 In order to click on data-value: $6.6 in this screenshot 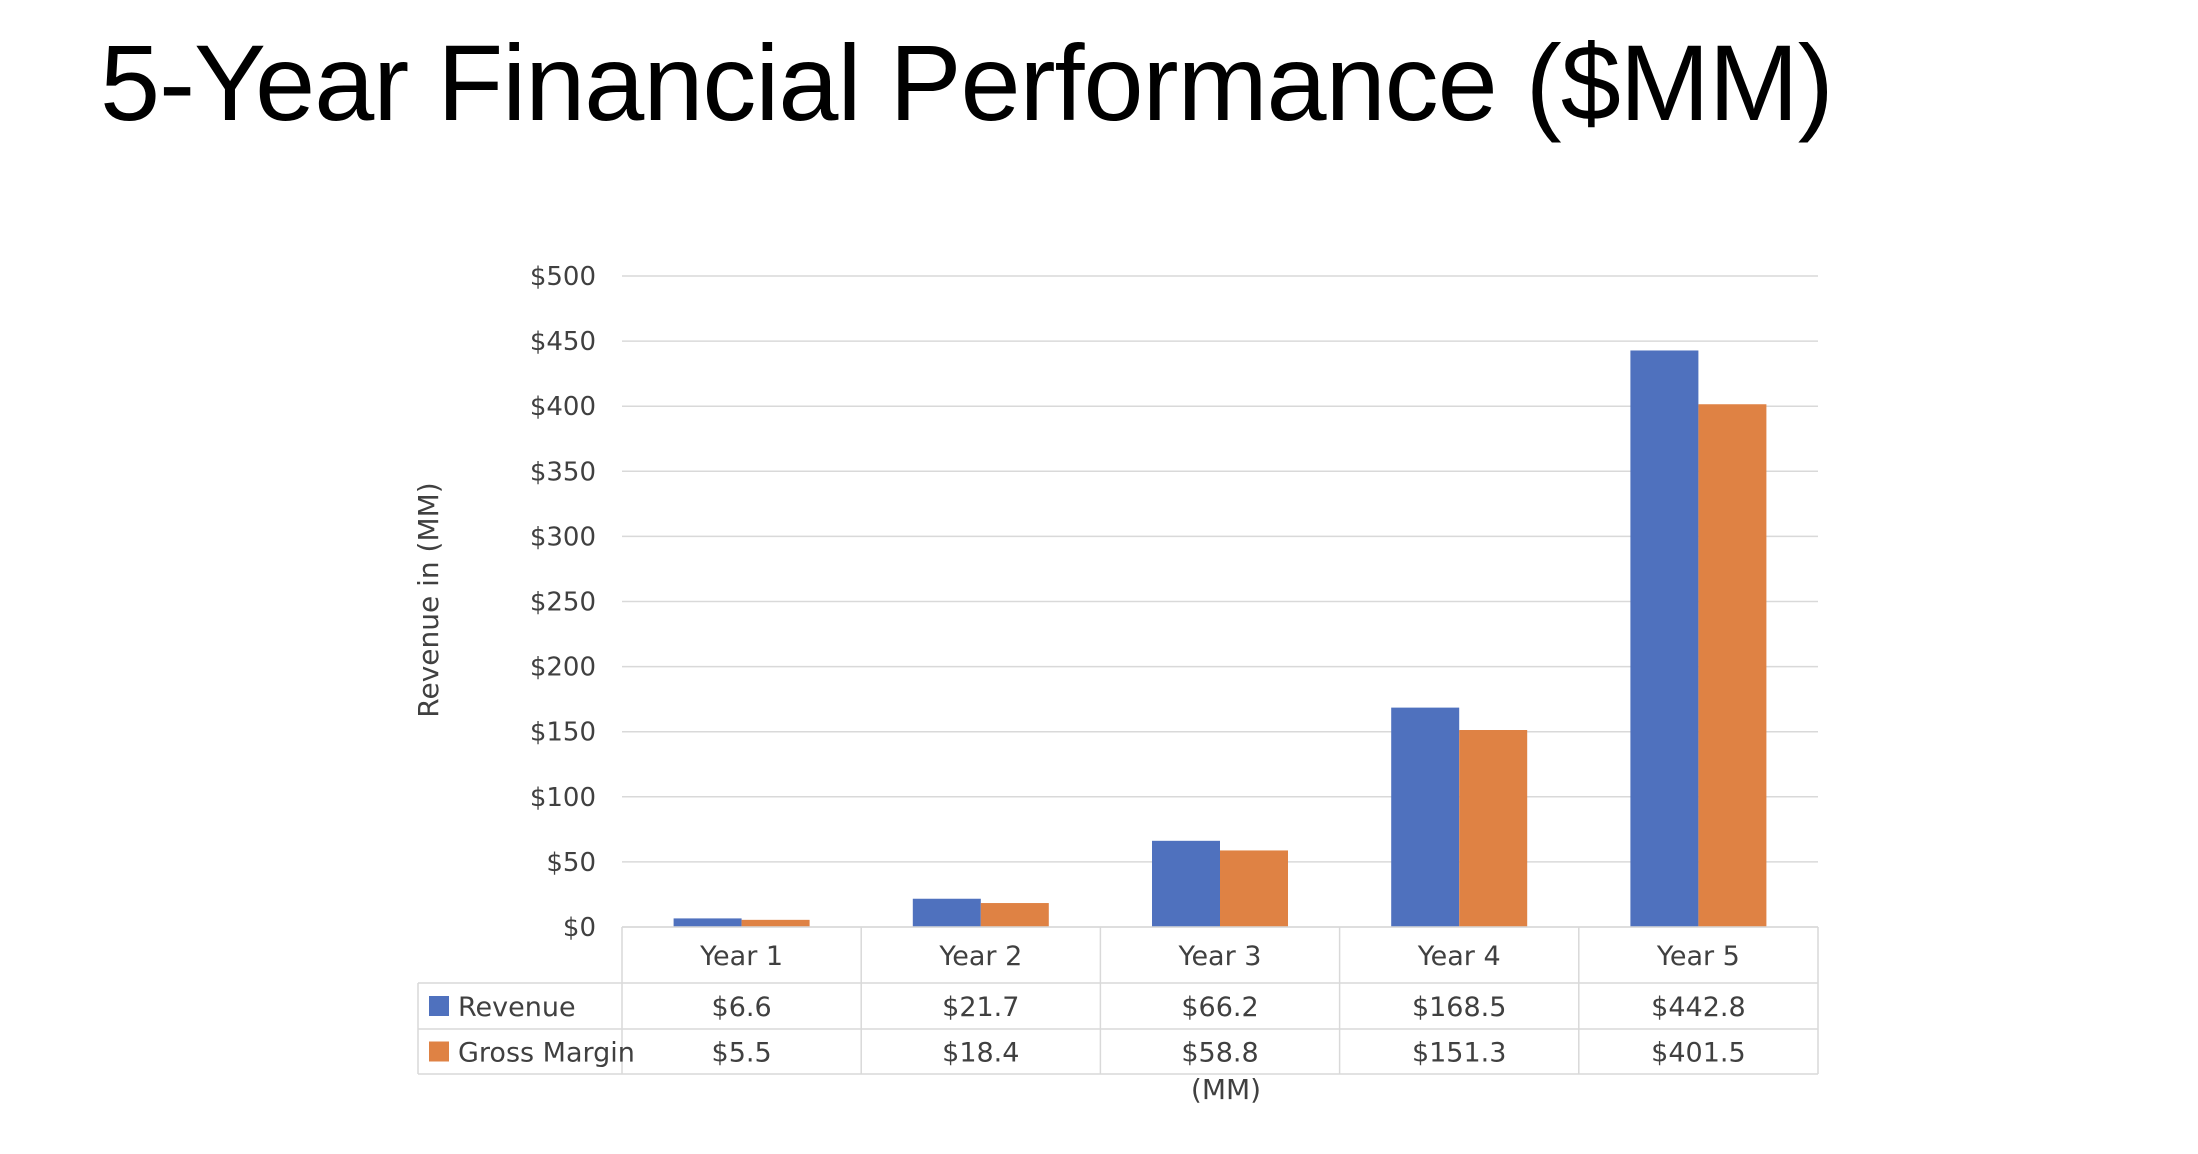, I will do `click(742, 1007)`.